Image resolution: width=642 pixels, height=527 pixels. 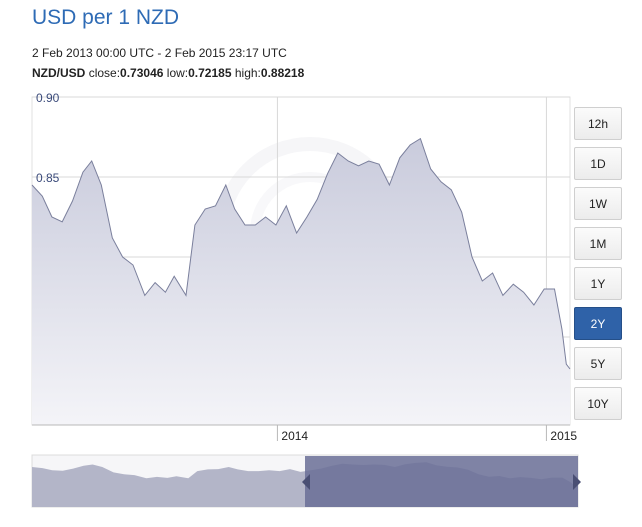 I want to click on close-label: close:, so click(x=104, y=73).